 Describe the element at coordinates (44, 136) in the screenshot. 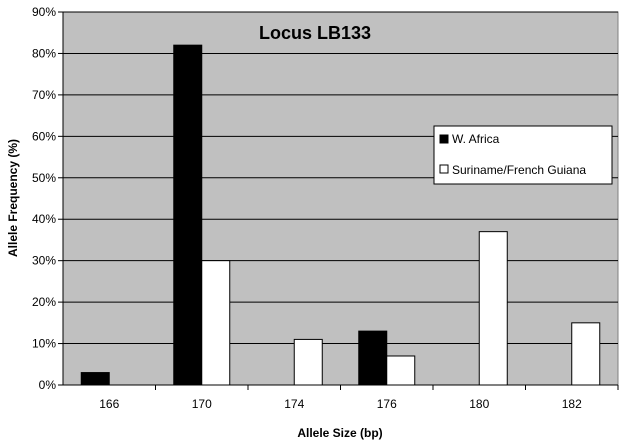

I see `y-tick-label: 60%` at that location.